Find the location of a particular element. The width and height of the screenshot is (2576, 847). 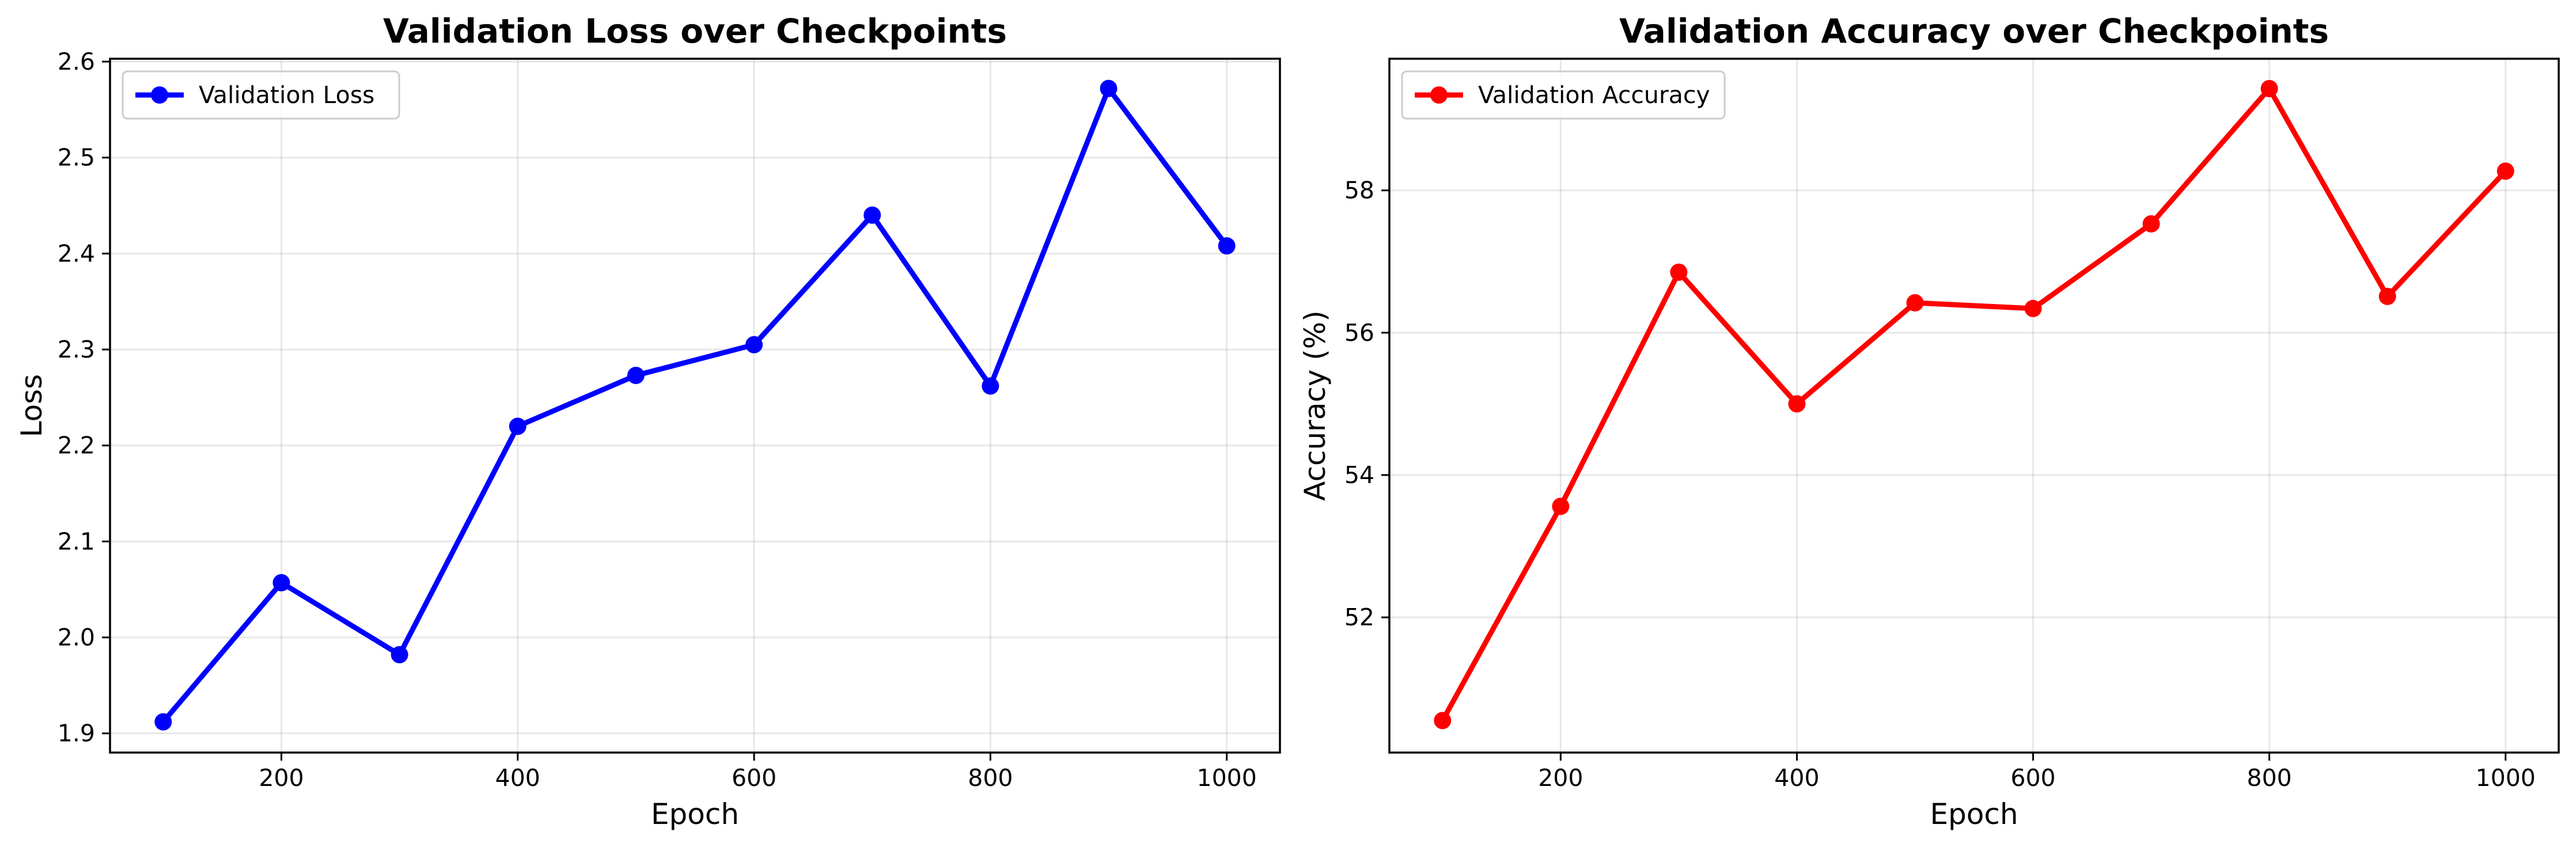

y-tick-label: 2.5 is located at coordinates (76, 158).